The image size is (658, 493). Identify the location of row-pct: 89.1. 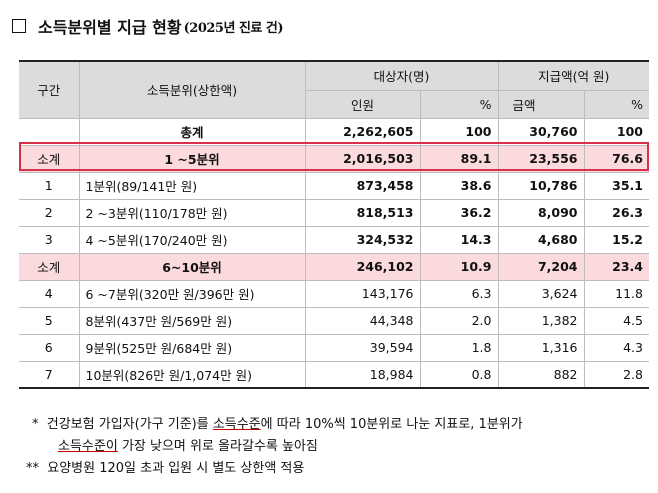
(459, 158).